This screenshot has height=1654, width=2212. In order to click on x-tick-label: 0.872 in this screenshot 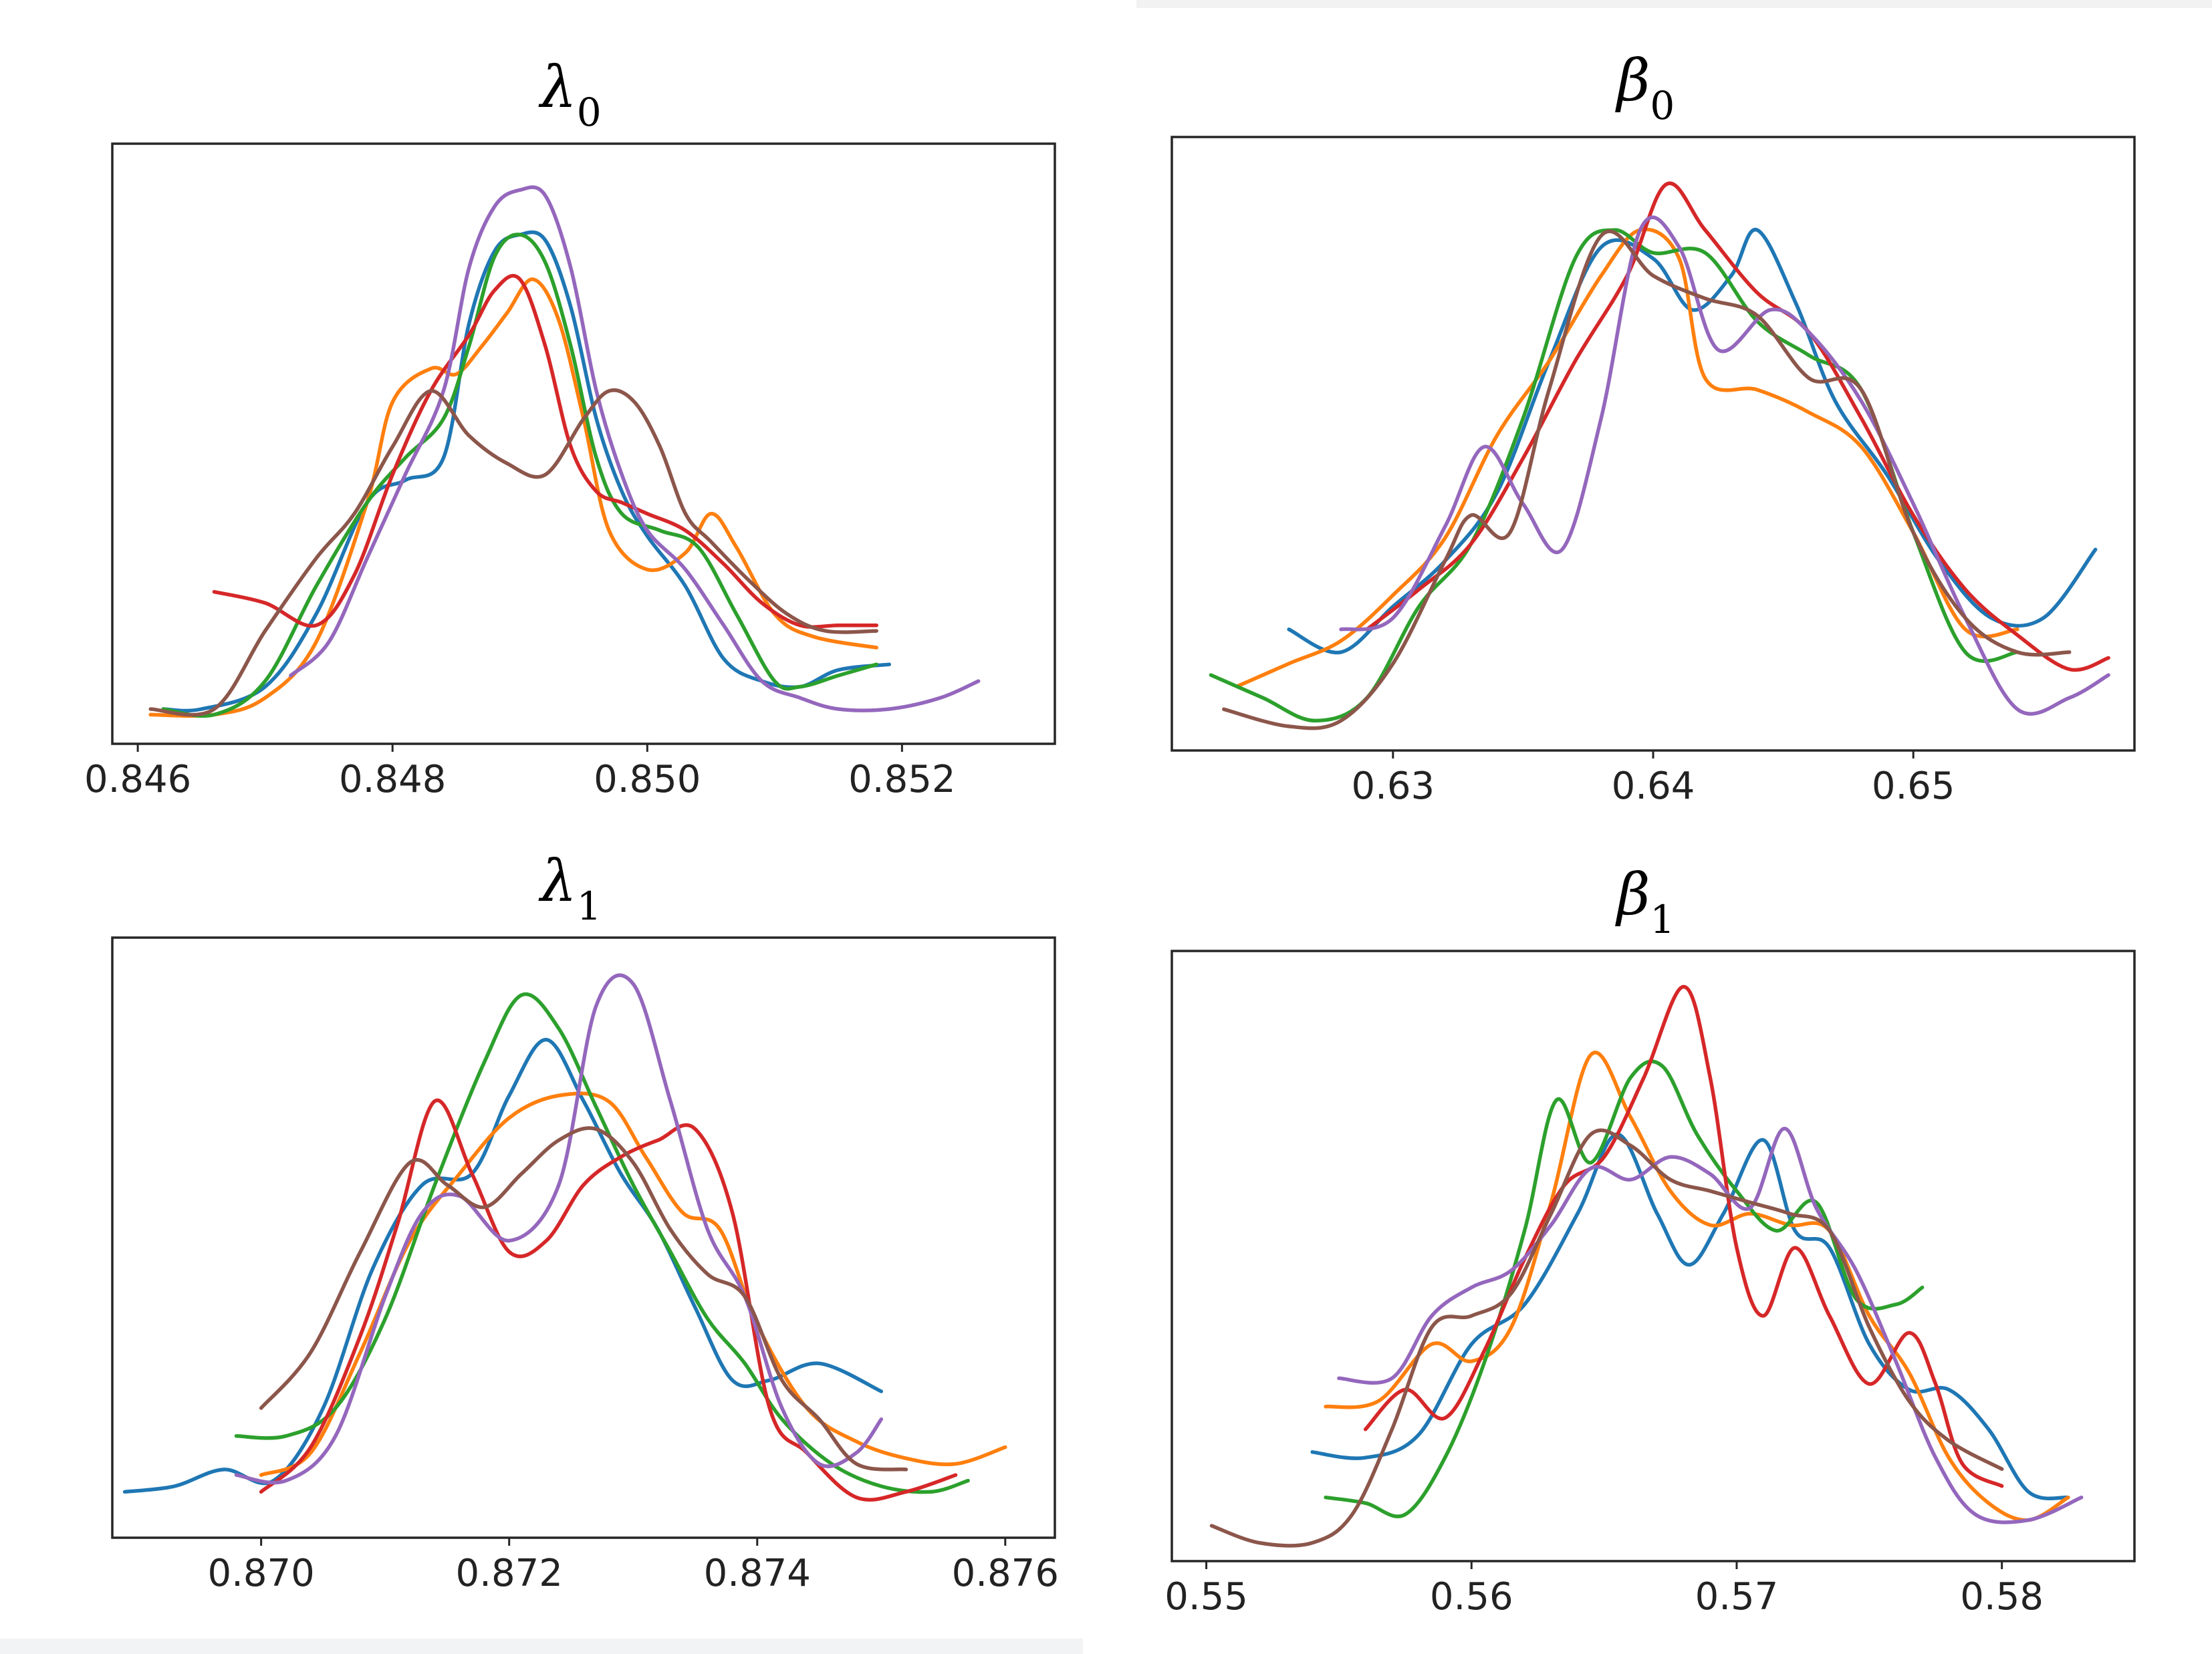, I will do `click(509, 1573)`.